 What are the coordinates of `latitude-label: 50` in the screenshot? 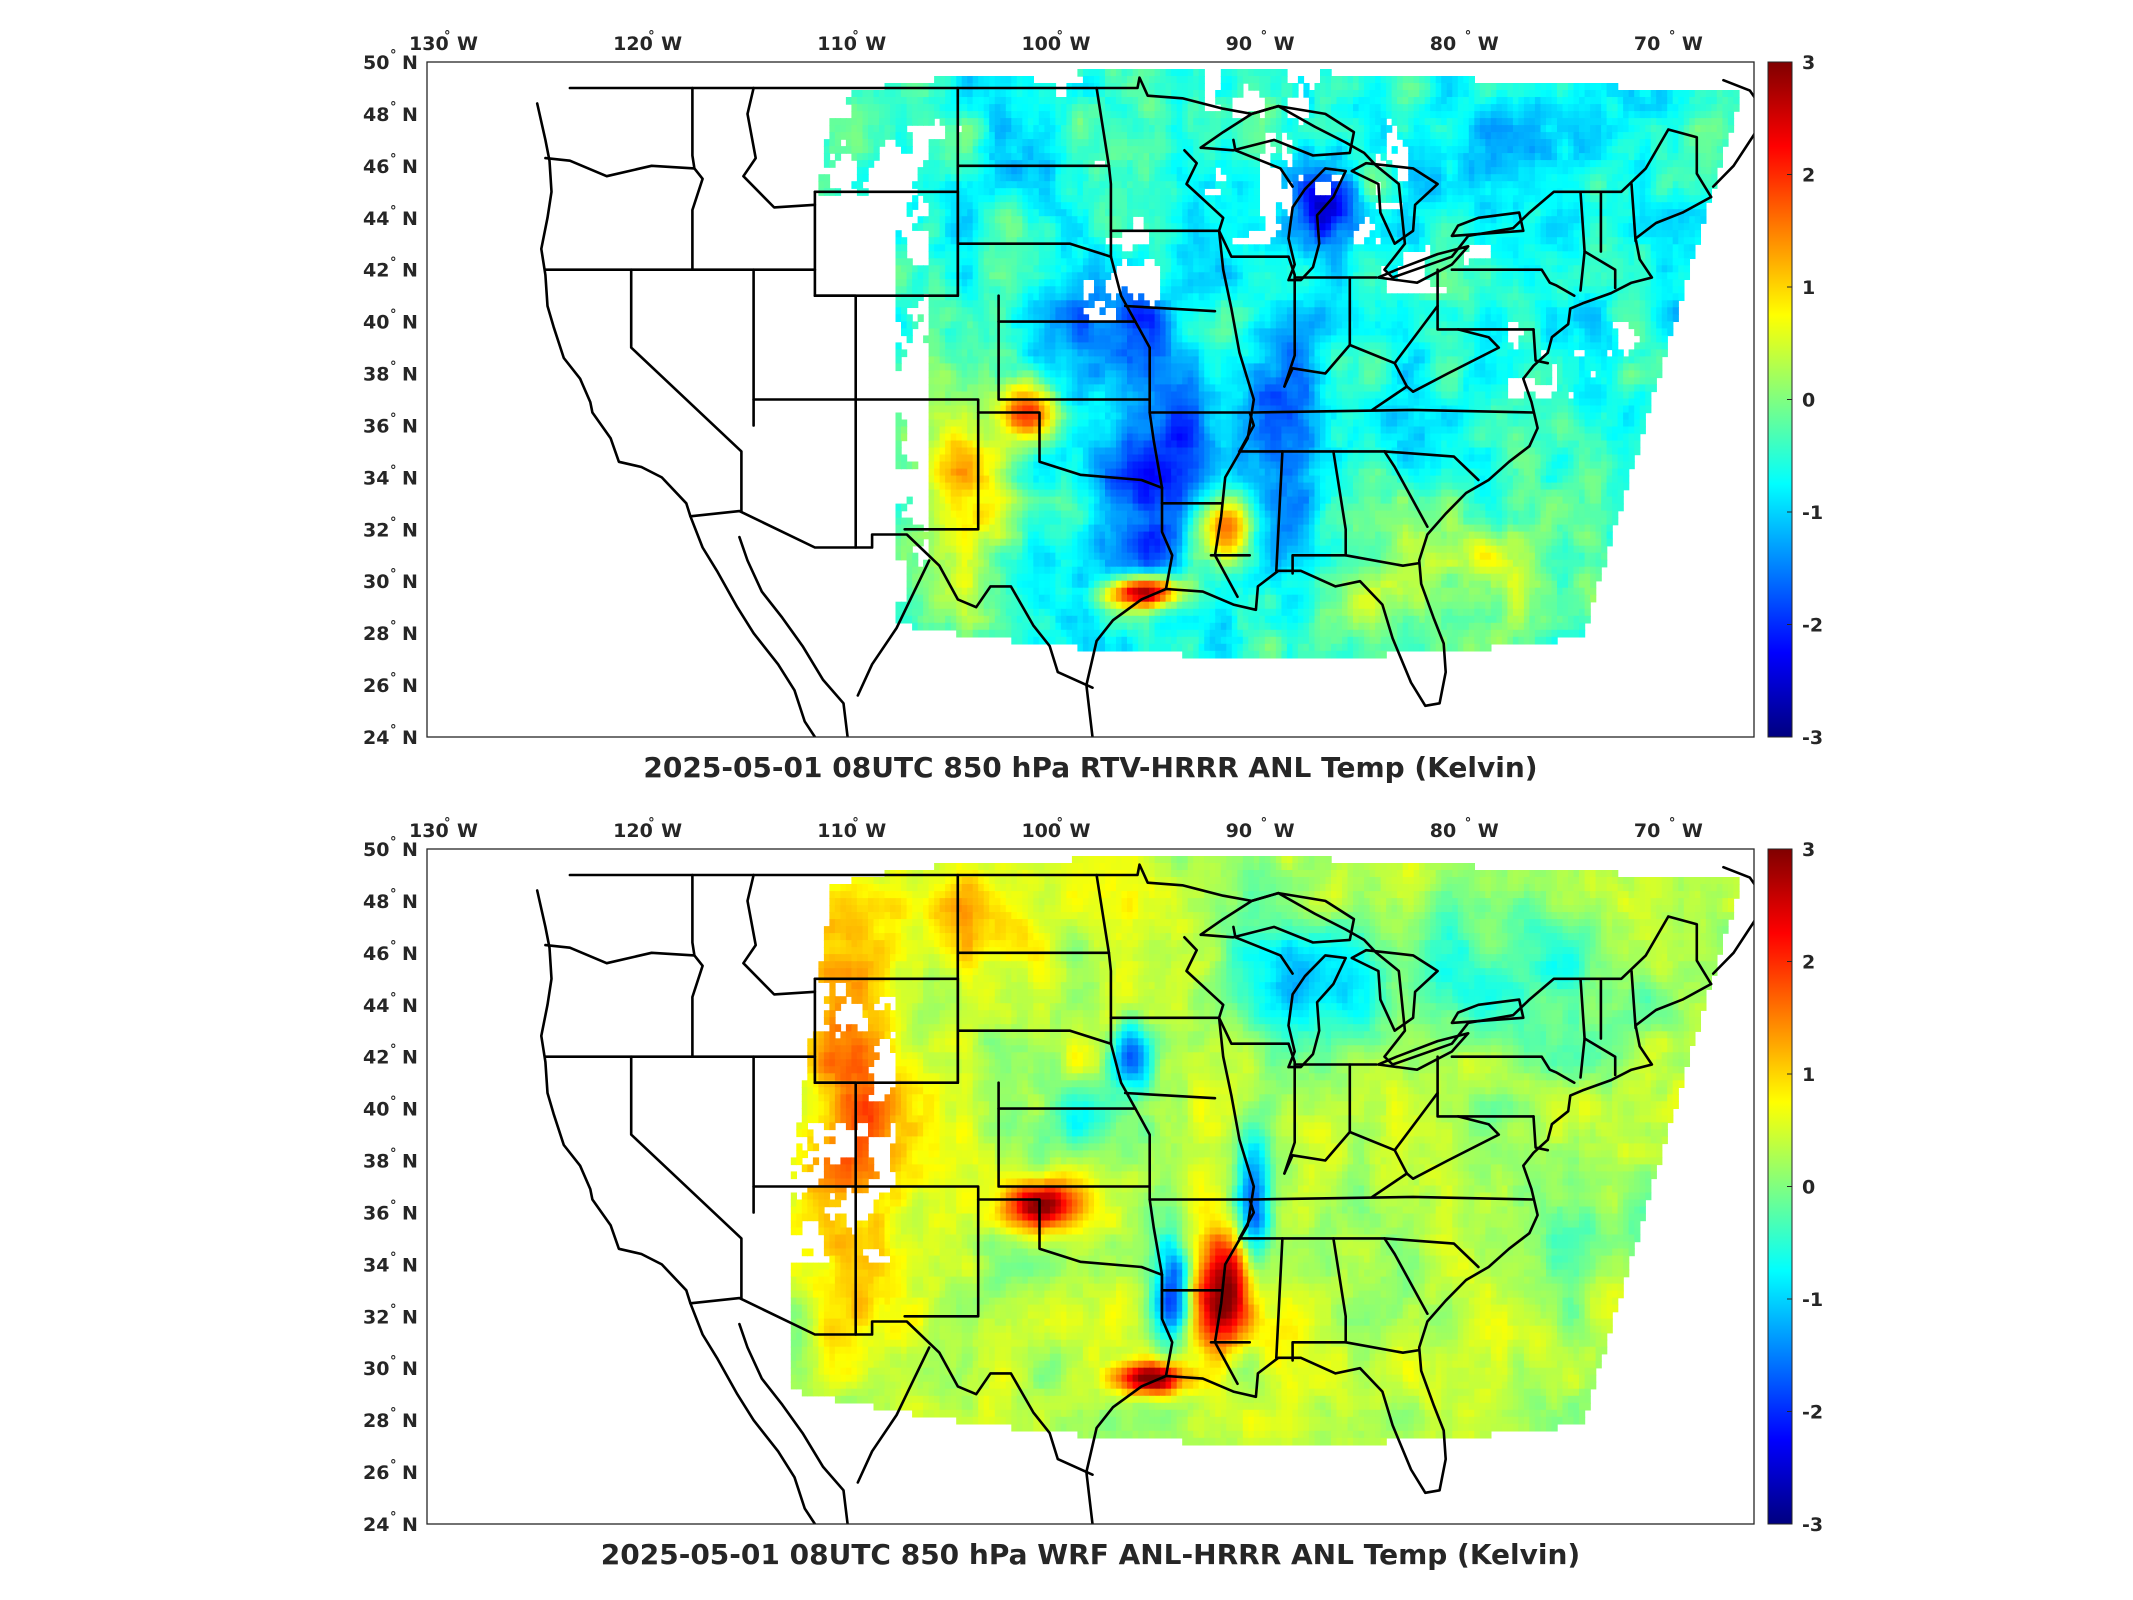 It's located at (376, 63).